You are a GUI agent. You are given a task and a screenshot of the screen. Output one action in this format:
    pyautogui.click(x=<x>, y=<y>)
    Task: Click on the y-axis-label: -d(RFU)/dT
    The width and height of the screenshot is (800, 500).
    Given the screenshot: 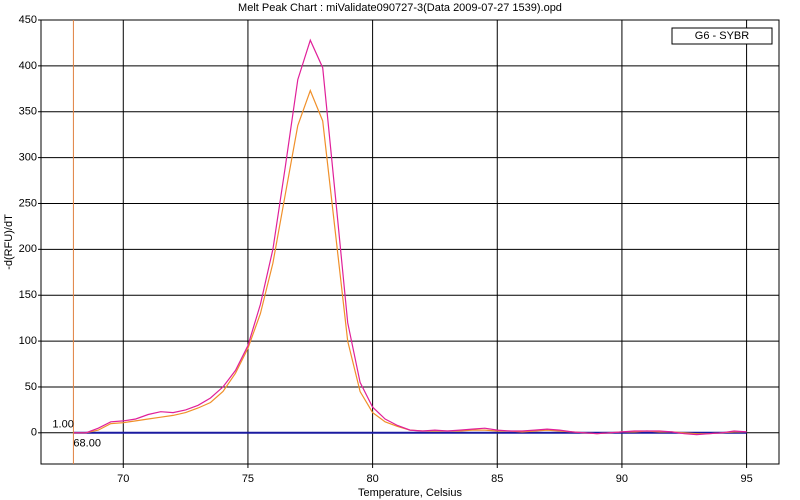 What is the action you would take?
    pyautogui.click(x=9, y=242)
    